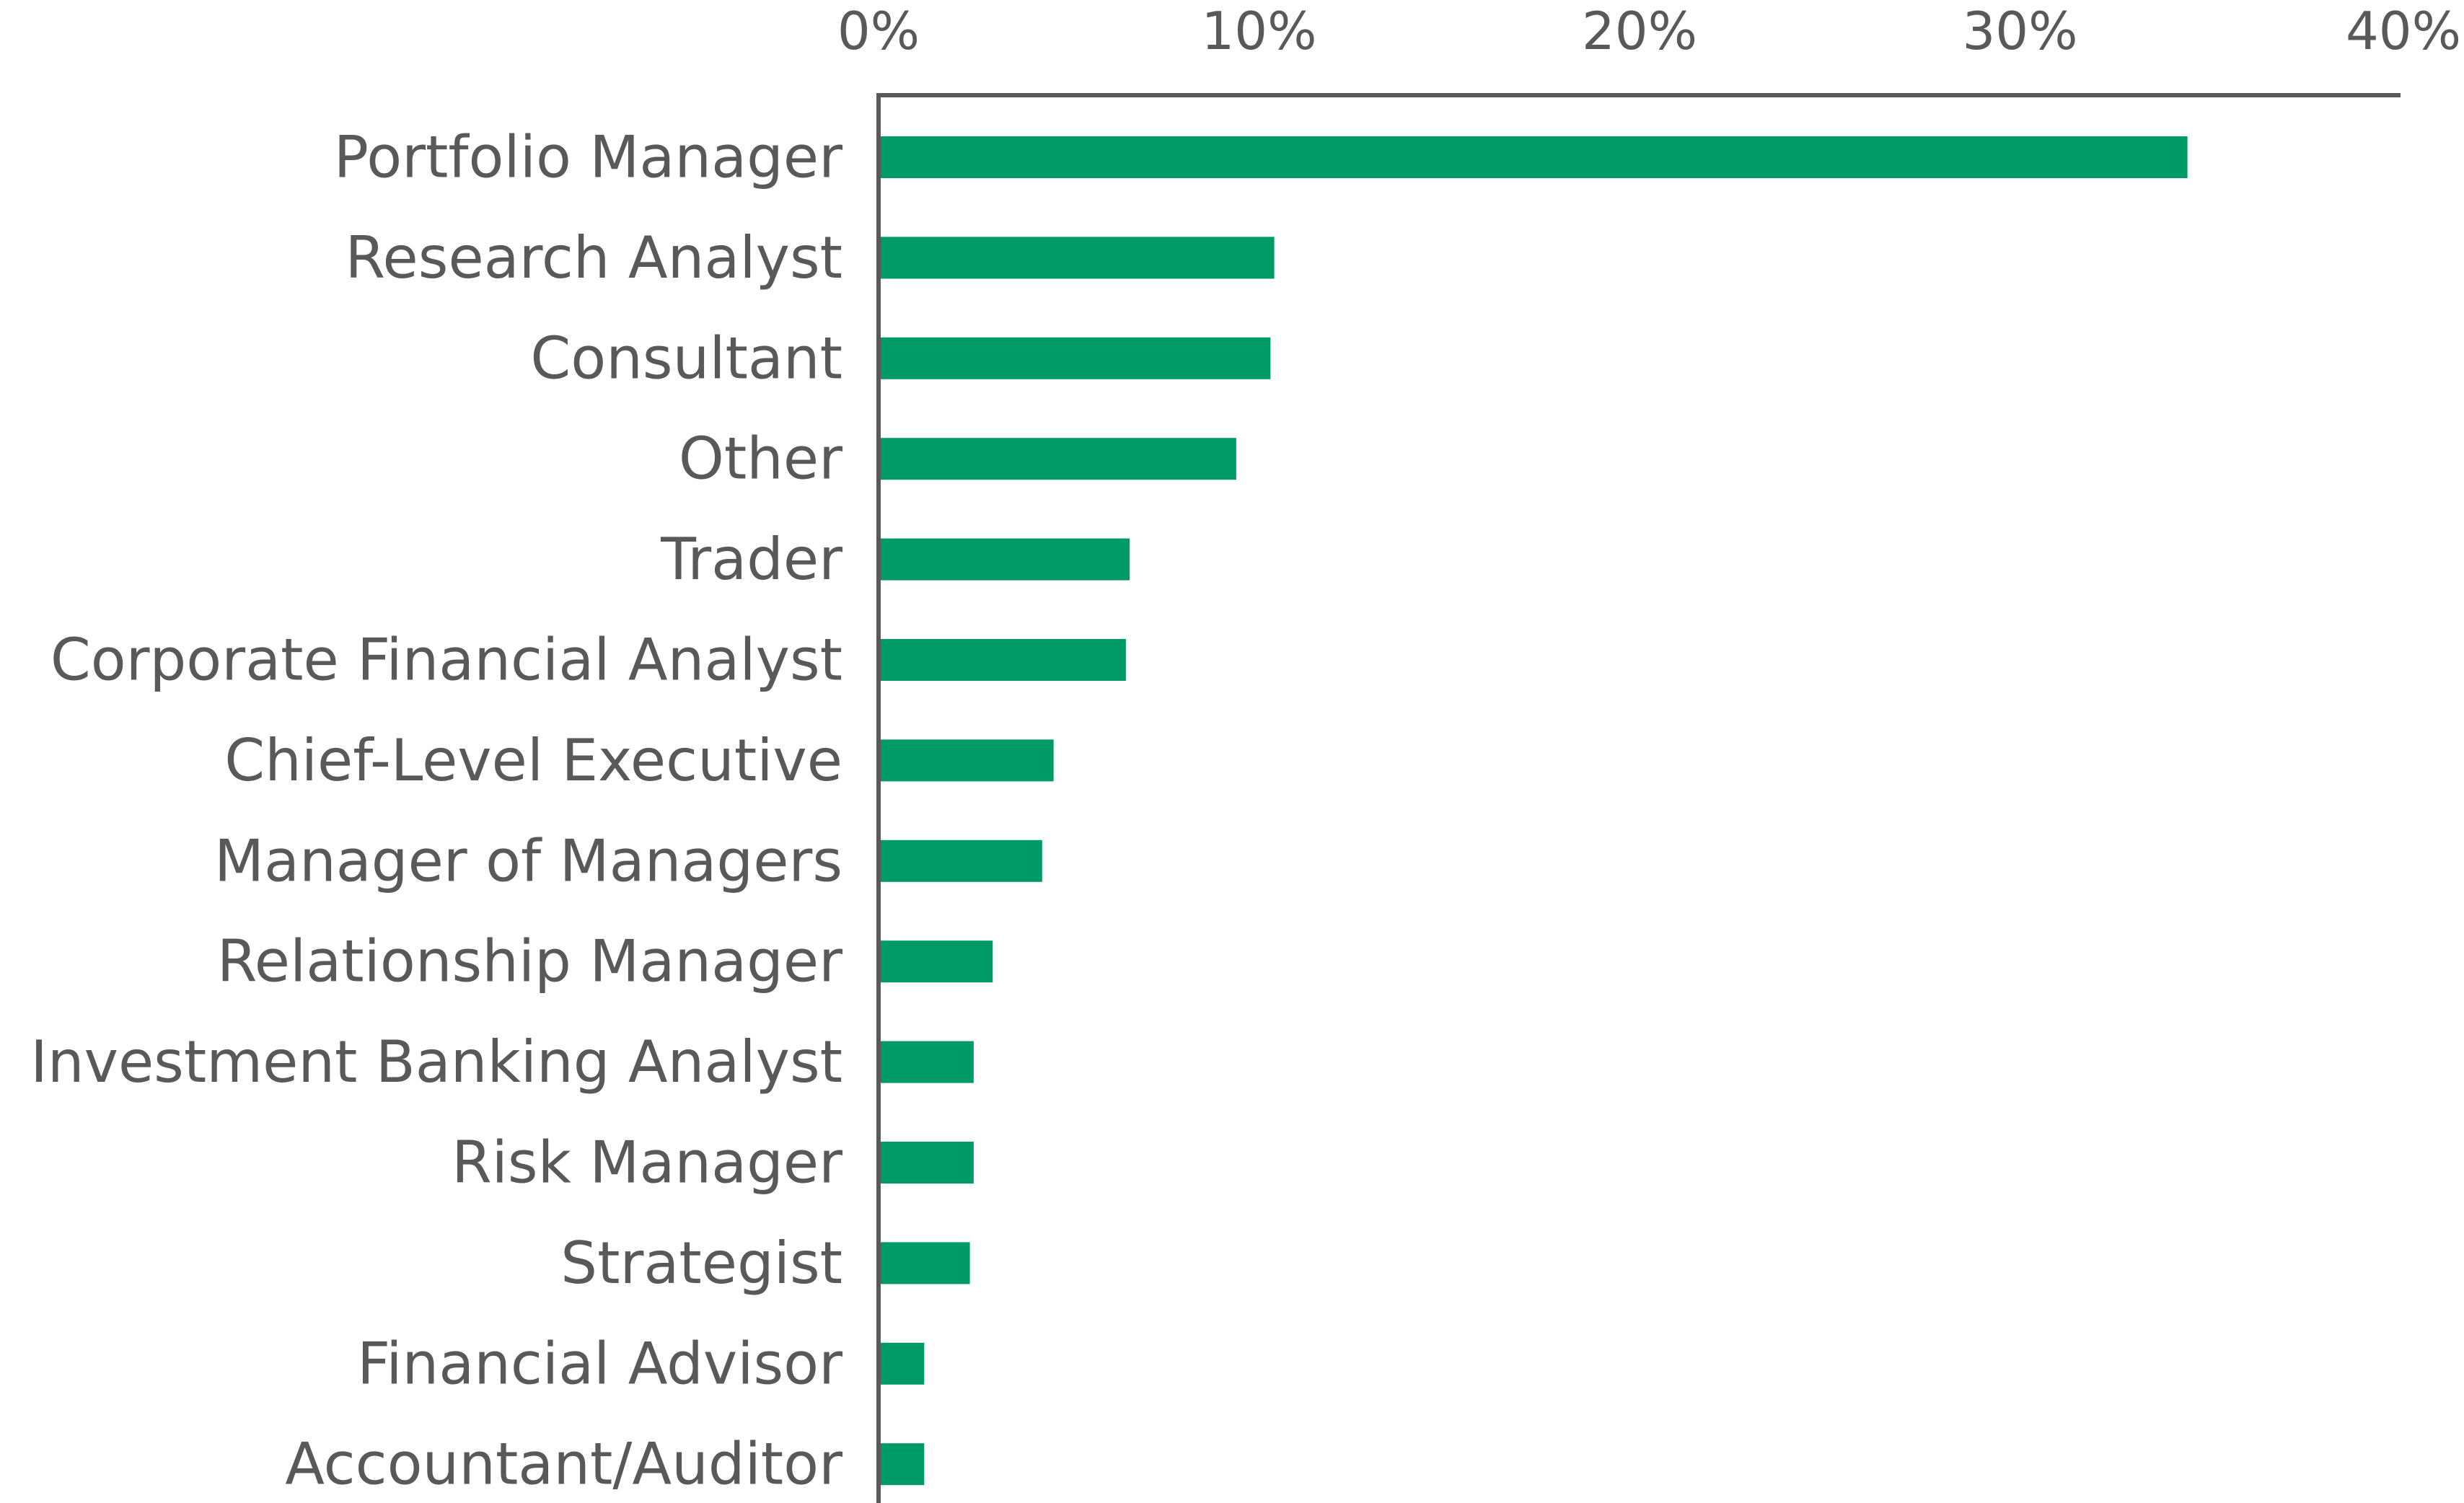 This screenshot has width=2464, height=1503. Describe the element at coordinates (902, 1363) in the screenshot. I see `bar-financial-advisor` at that location.